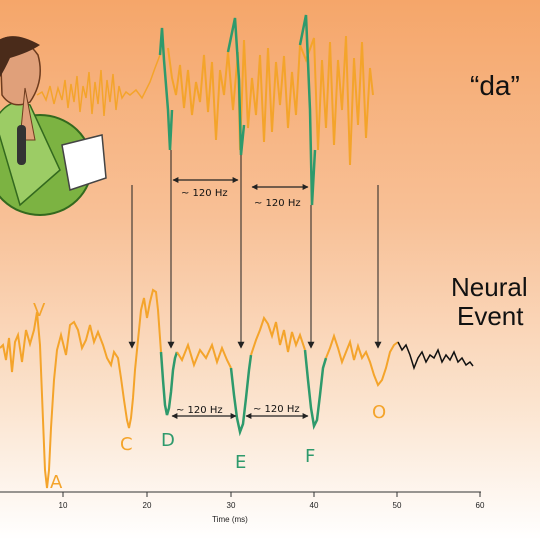 Image resolution: width=540 pixels, height=540 pixels. Describe the element at coordinates (84, 162) in the screenshot. I see `paper-icon` at that location.